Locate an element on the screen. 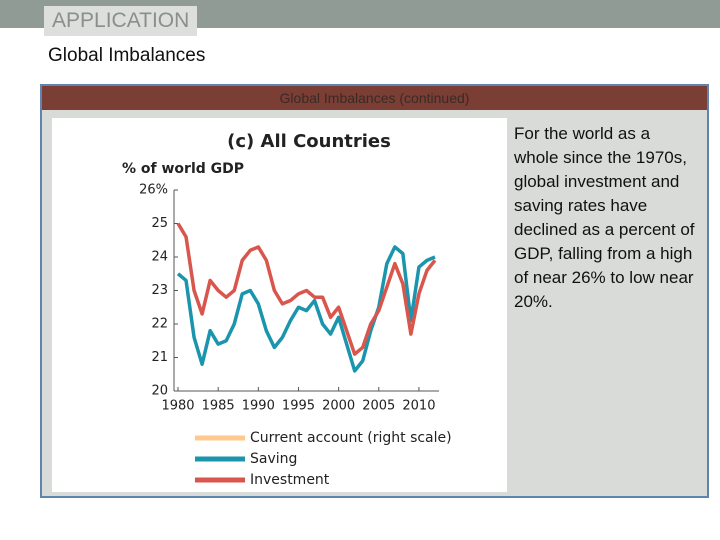 This screenshot has height=540, width=720. y-tick-label: 26% is located at coordinates (153, 190).